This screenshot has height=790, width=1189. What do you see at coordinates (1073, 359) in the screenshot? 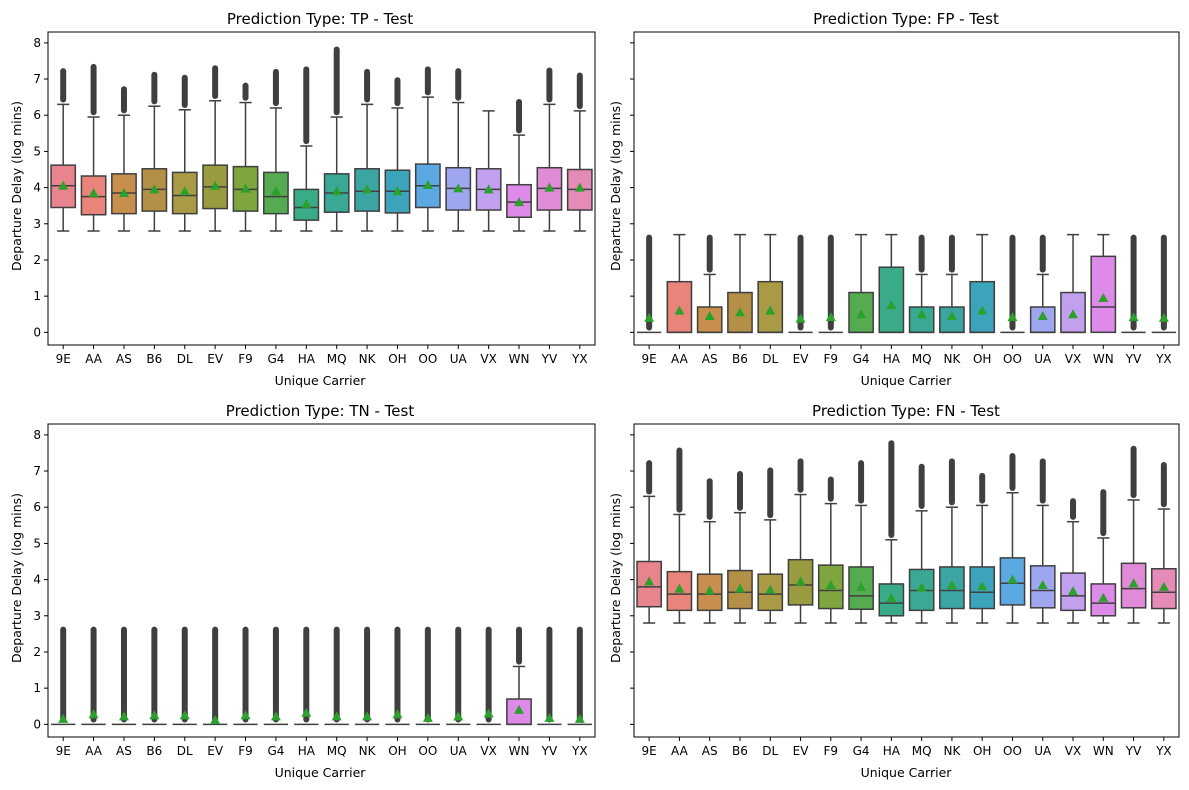
I see `x-tick-label: VX` at bounding box center [1073, 359].